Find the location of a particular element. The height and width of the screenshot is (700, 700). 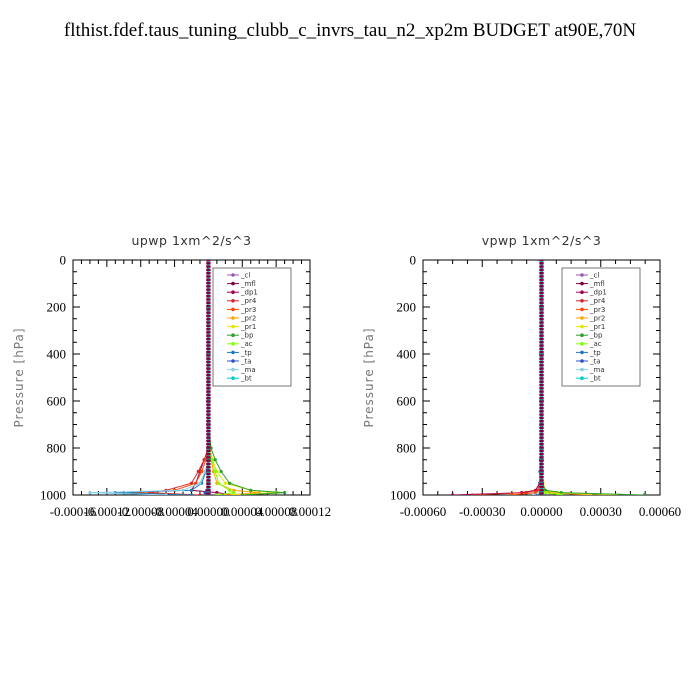

x-tick-label: 0.00012 is located at coordinates (310, 511).